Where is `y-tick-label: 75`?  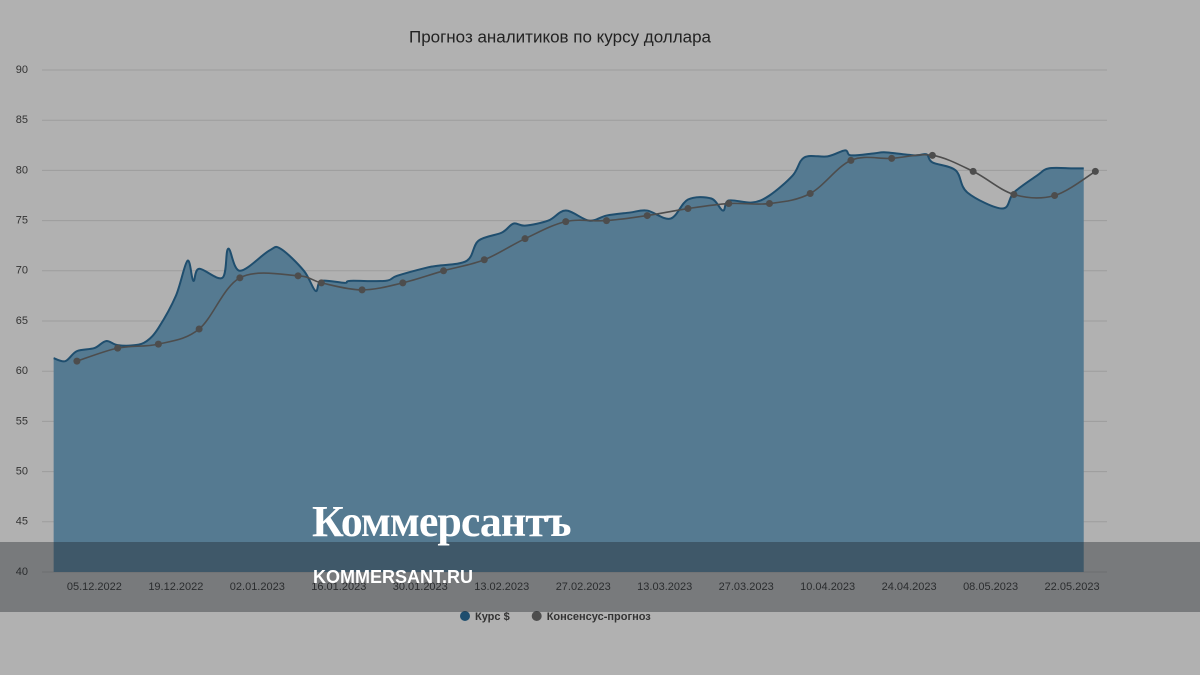 y-tick-label: 75 is located at coordinates (22, 221).